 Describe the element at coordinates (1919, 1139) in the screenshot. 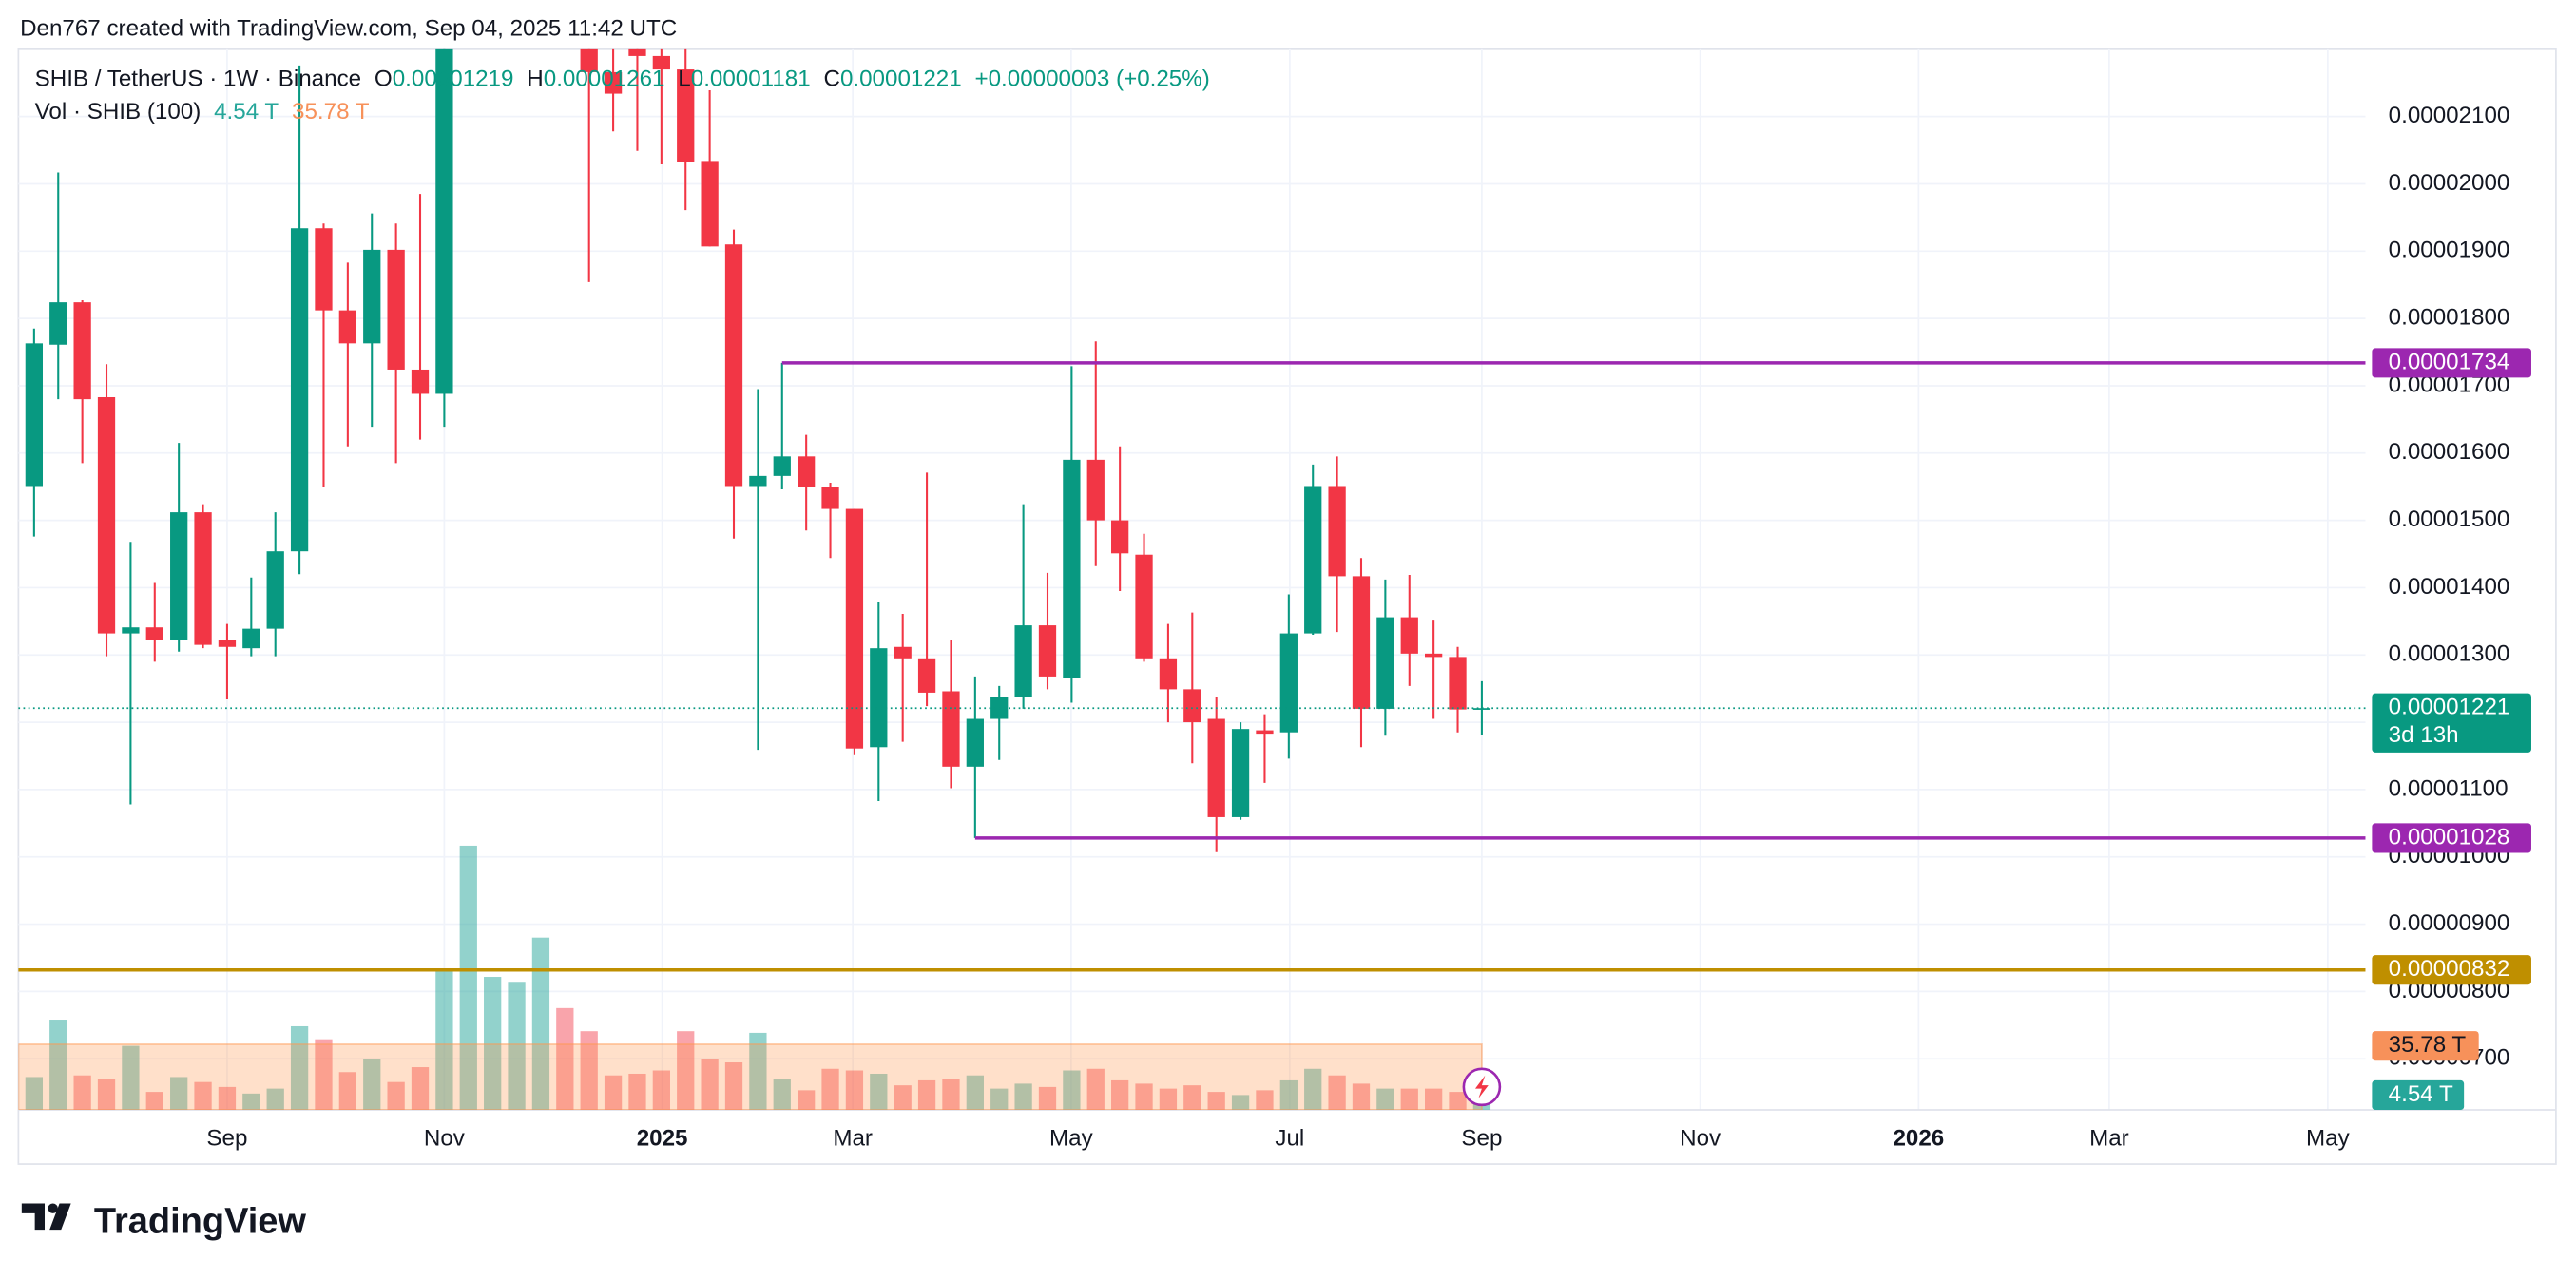

I see `x-tick-label: 2026` at that location.